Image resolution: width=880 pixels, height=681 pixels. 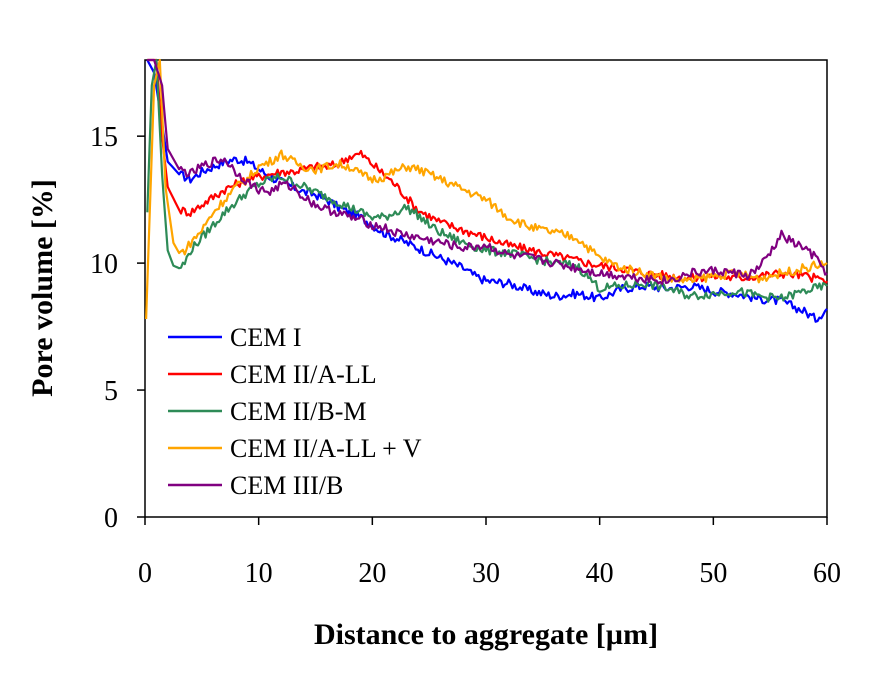 I want to click on x-tick-label: 30, so click(x=486, y=573).